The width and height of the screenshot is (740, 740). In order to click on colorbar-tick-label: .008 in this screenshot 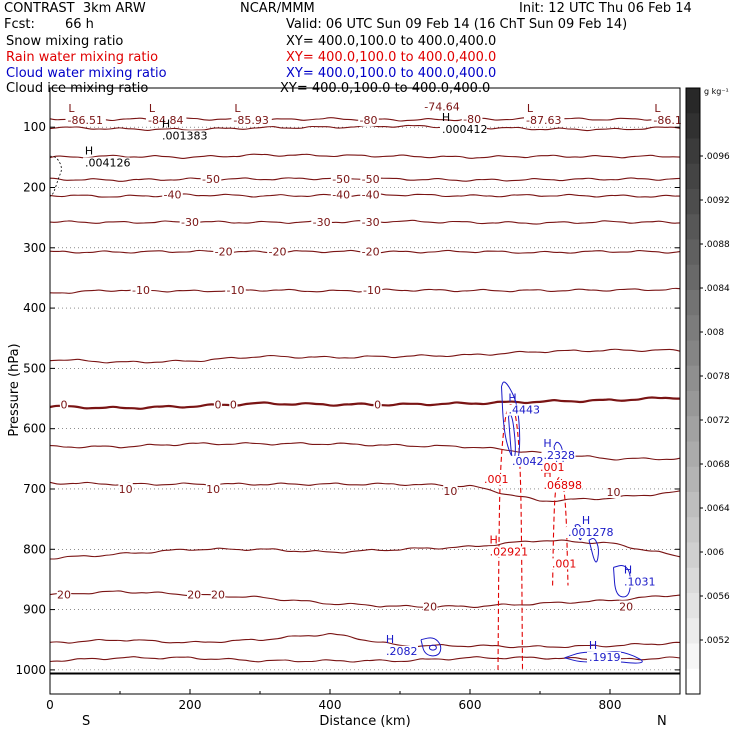, I will do `click(714, 333)`.